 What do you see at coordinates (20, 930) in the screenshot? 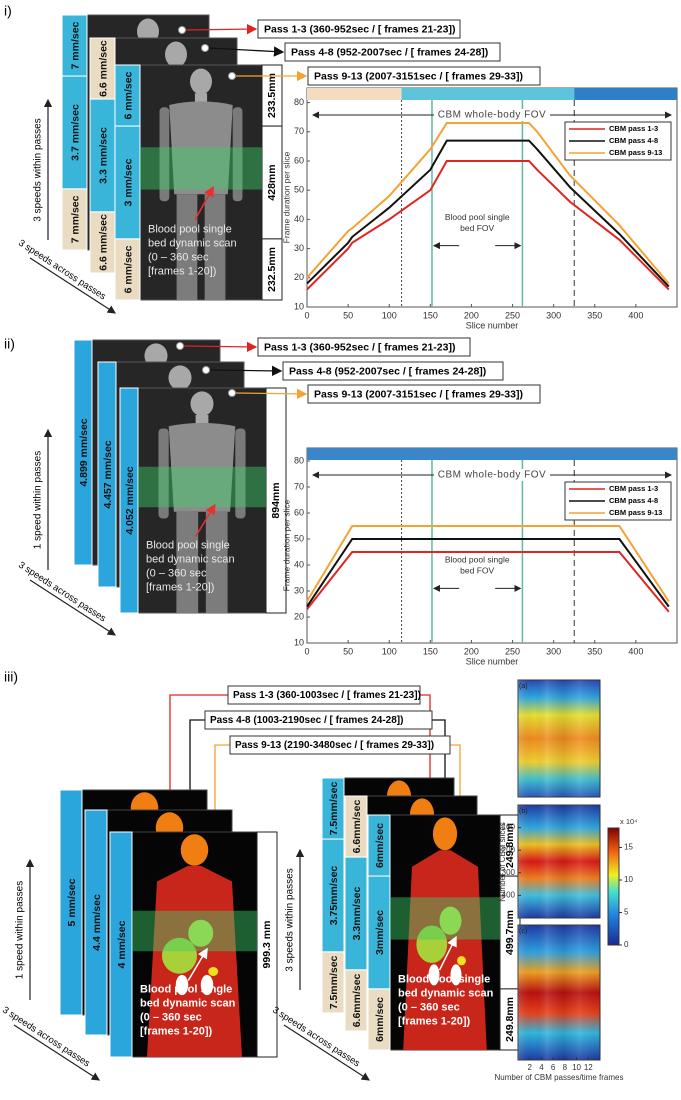
I see `within-label: 1 speed within passes` at bounding box center [20, 930].